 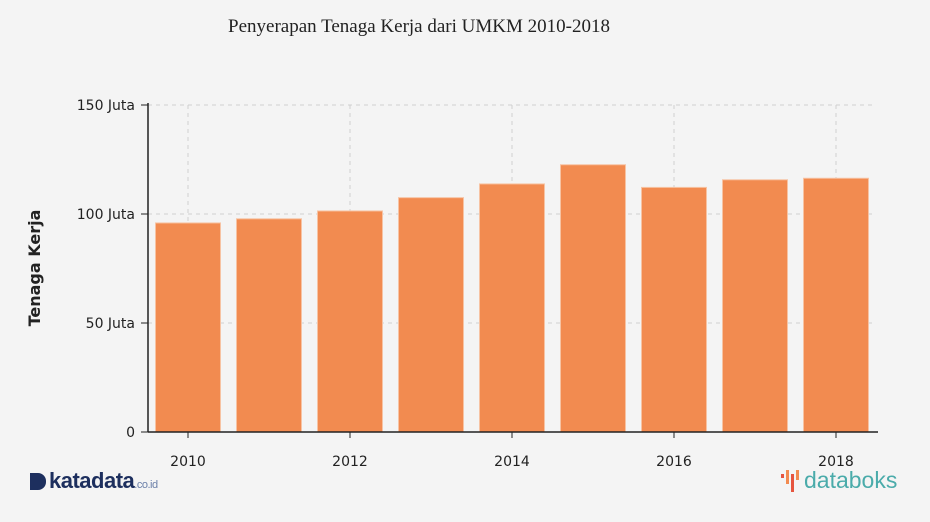 I want to click on y-tick-label: 100 Juta, so click(x=106, y=215).